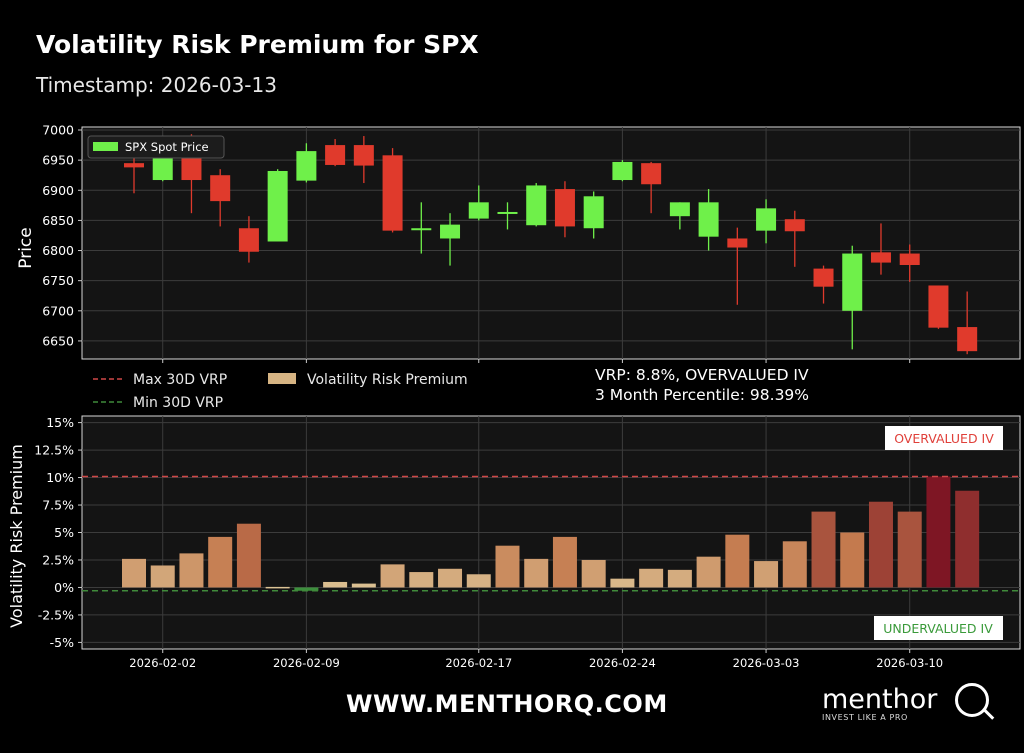  I want to click on vrp-x-tick-label: 2026-03-10, so click(909, 663).